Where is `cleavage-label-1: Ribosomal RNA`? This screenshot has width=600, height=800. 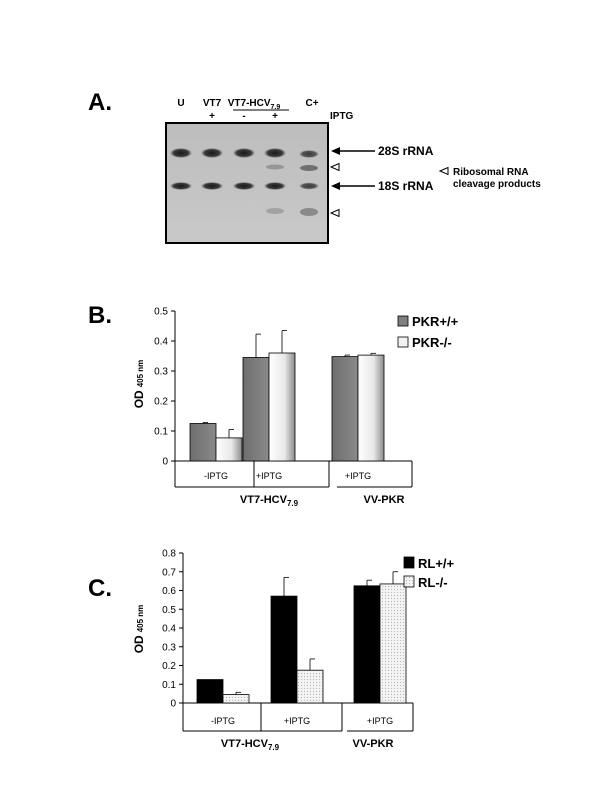
cleavage-label-1: Ribosomal RNA is located at coordinates (491, 172).